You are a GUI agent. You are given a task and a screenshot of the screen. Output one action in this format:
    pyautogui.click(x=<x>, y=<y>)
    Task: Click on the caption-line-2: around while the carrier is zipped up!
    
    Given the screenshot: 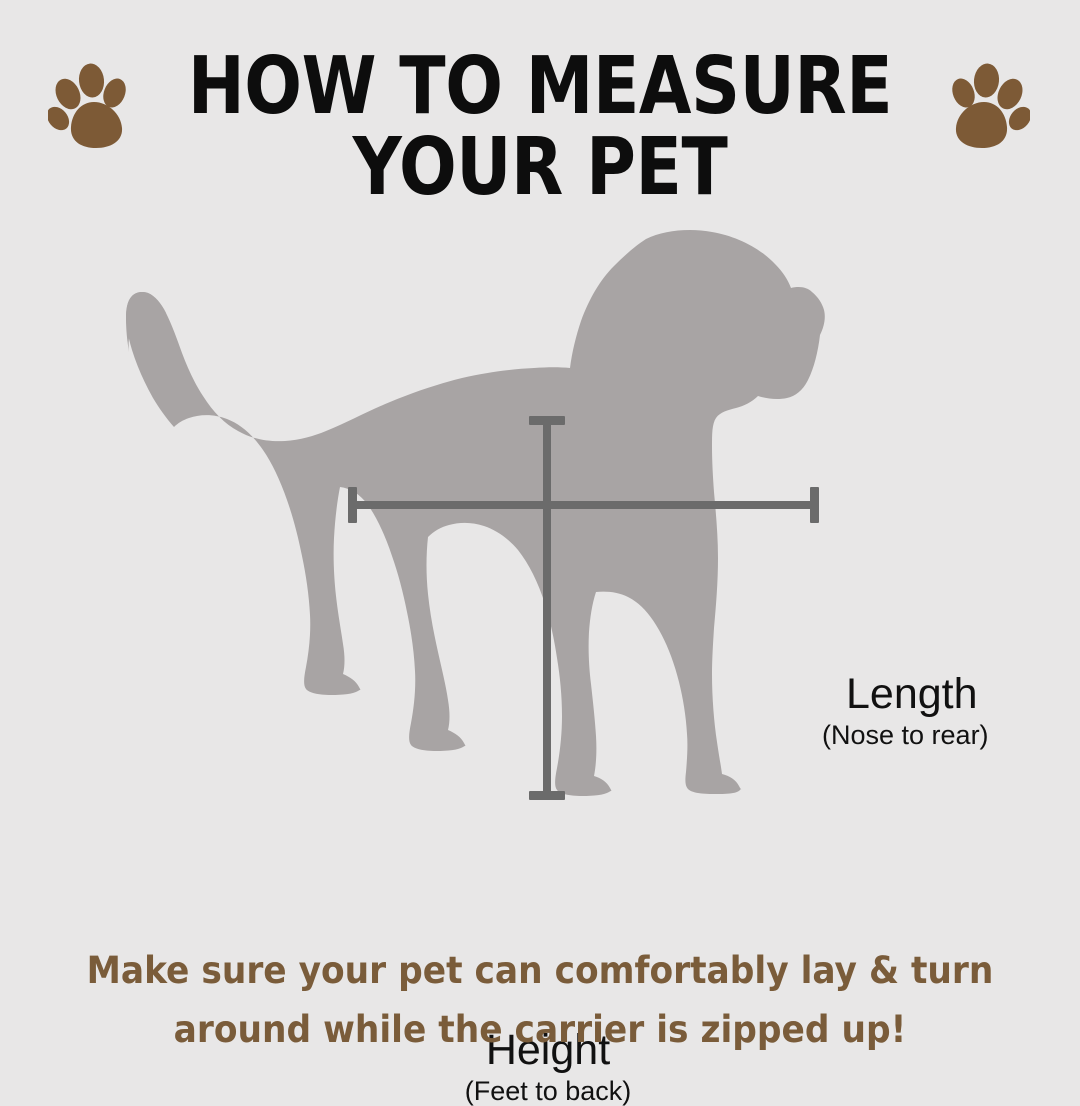 What is the action you would take?
    pyautogui.click(x=540, y=1029)
    